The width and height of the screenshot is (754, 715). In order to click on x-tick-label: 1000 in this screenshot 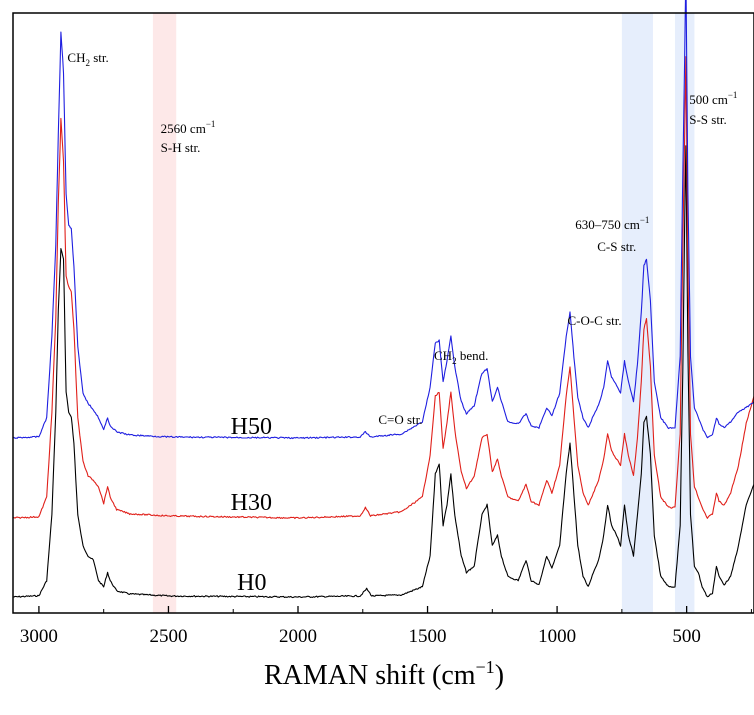, I will do `click(557, 636)`.